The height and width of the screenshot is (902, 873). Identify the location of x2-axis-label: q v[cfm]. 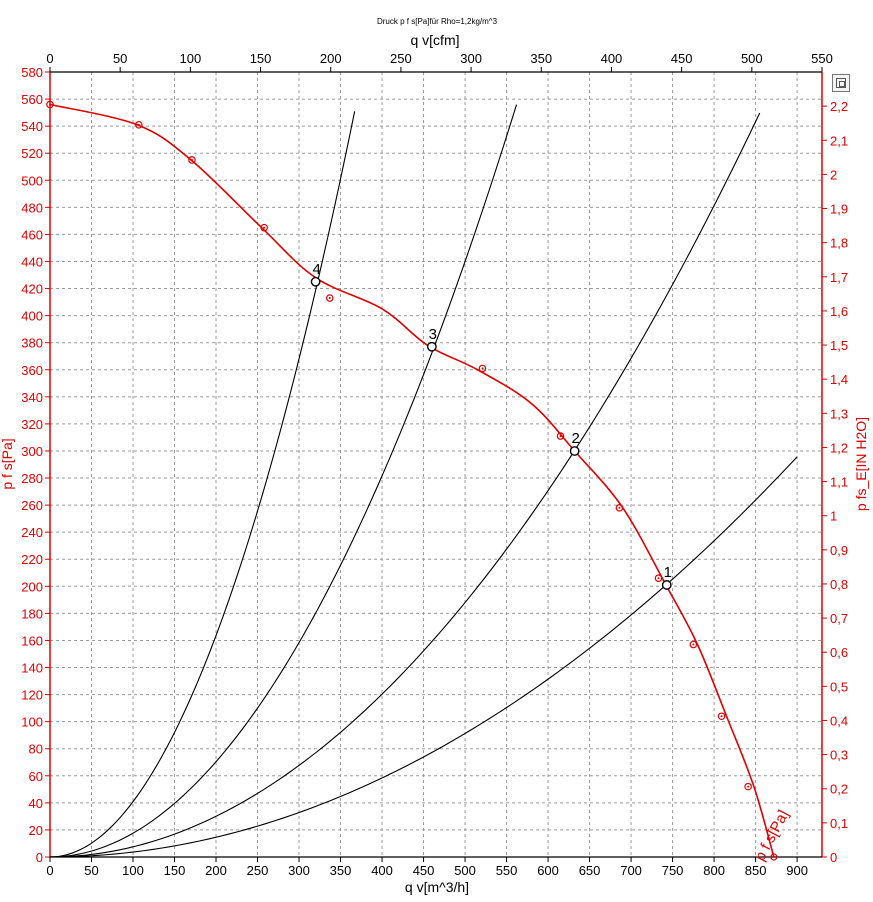
(434, 40).